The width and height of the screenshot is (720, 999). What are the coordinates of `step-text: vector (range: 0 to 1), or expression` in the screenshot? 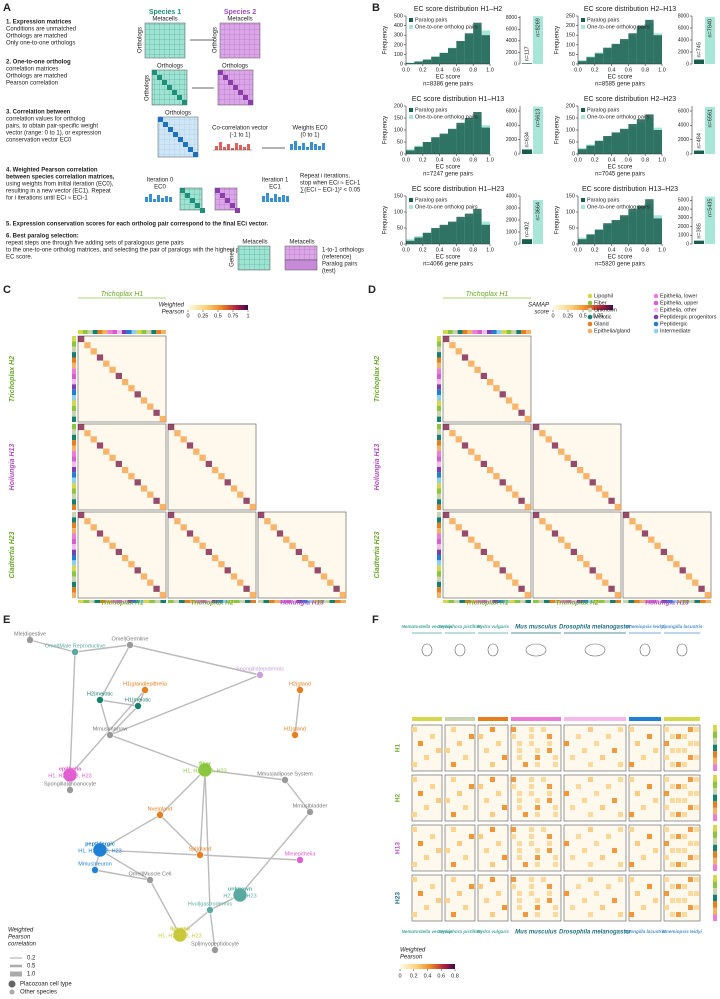 It's located at (53, 134).